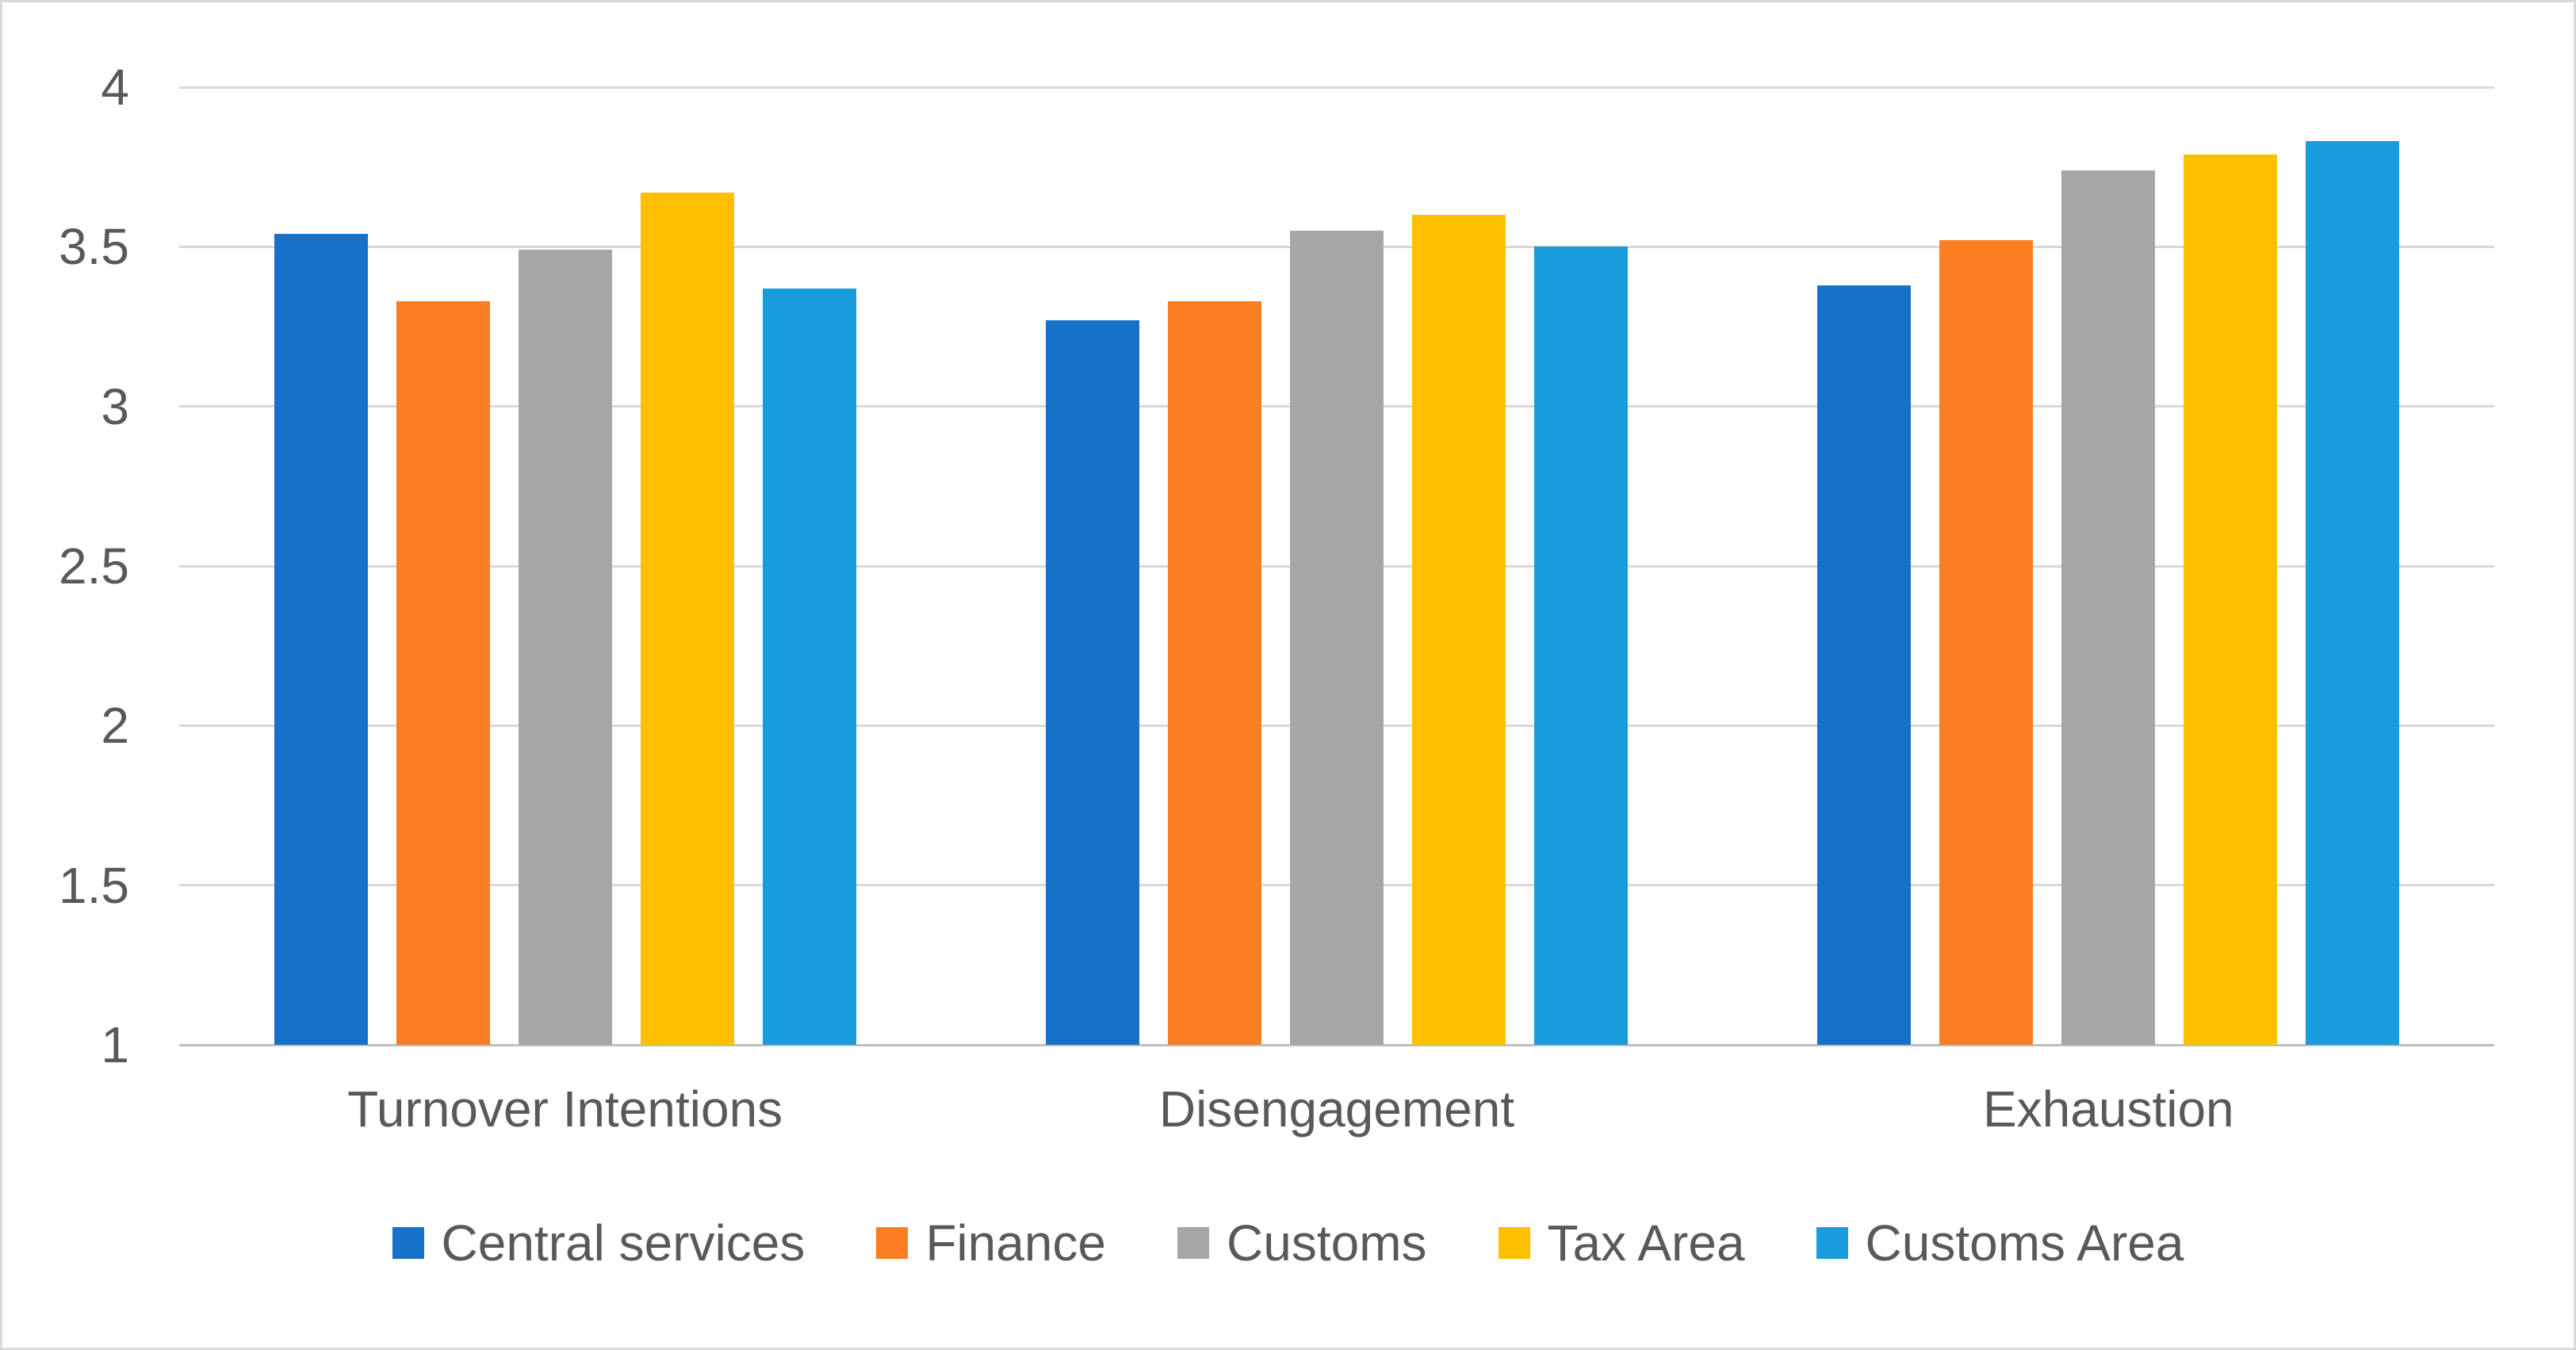 This screenshot has width=2576, height=1350. I want to click on bar-tax-area-disengagement, so click(1459, 630).